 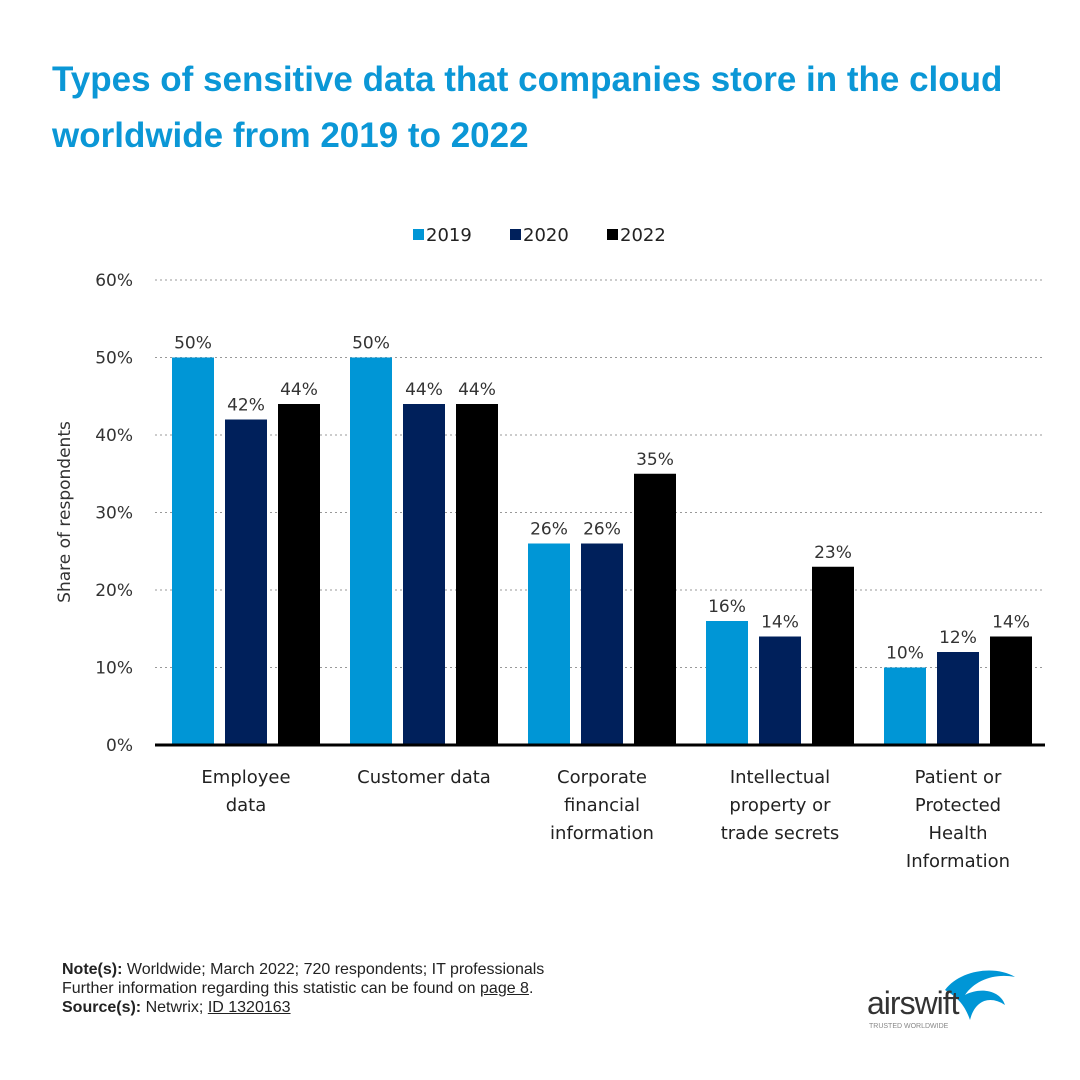 What do you see at coordinates (643, 235) in the screenshot?
I see `legend-label: 2022` at bounding box center [643, 235].